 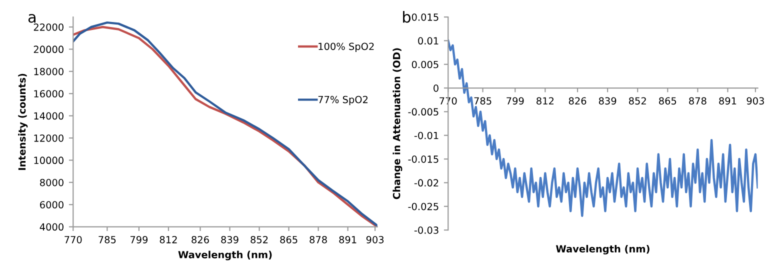 I want to click on y-tick-label: -0.015, so click(x=423, y=159).